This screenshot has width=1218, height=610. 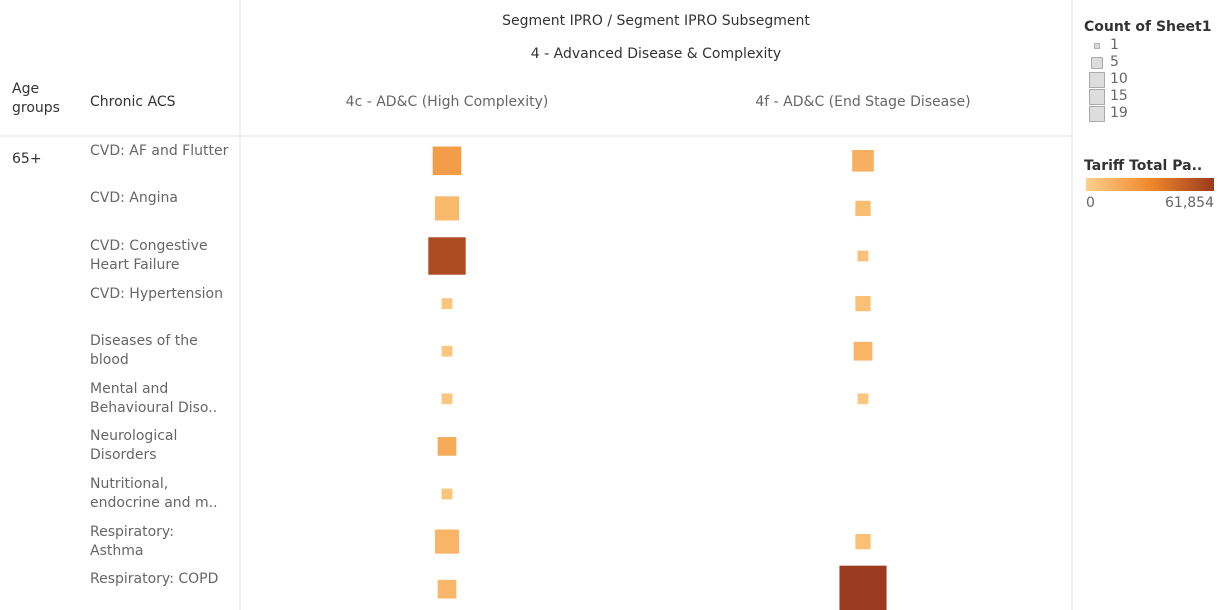 I want to click on row-label: CVD: AF and Flutter, so click(x=159, y=150).